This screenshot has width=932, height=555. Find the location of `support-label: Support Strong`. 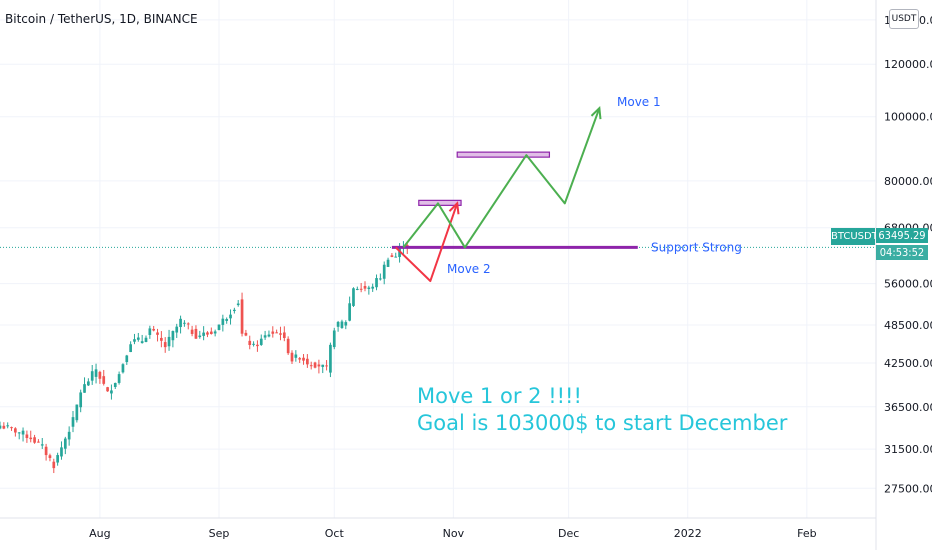

support-label: Support Strong is located at coordinates (696, 247).